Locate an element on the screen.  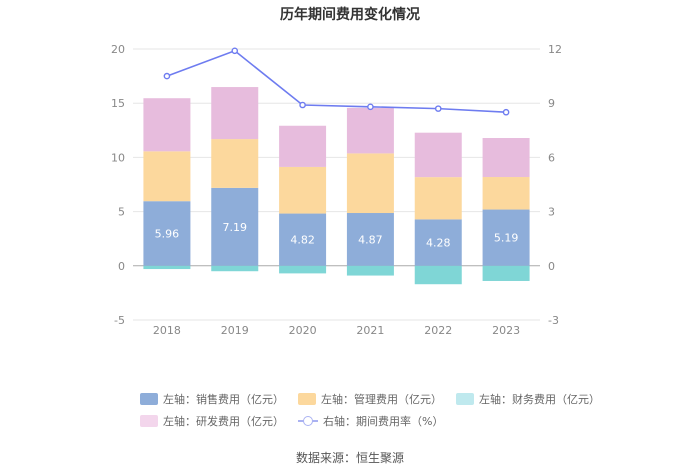
sales-data-label: 4.28 is located at coordinates (438, 243).